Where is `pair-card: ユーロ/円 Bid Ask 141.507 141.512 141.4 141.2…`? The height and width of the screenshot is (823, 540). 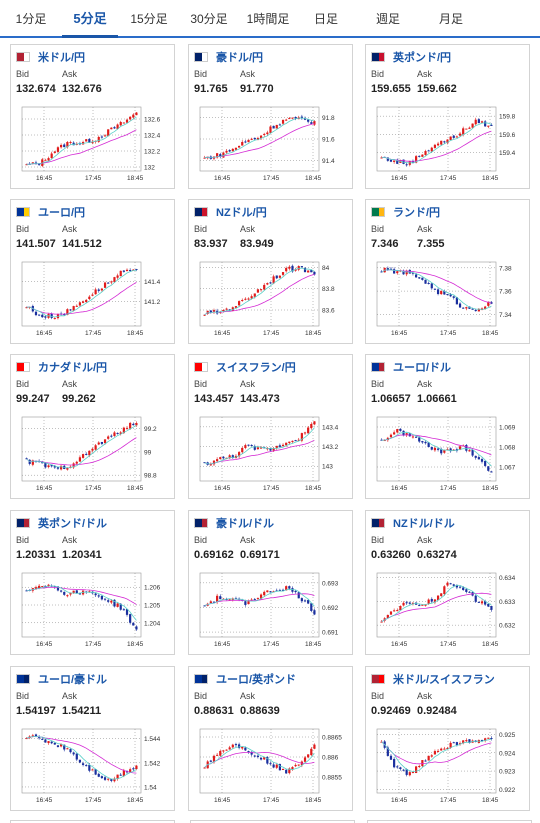 pair-card: ユーロ/円 Bid Ask 141.507 141.512 141.4 141.2… is located at coordinates (92, 271).